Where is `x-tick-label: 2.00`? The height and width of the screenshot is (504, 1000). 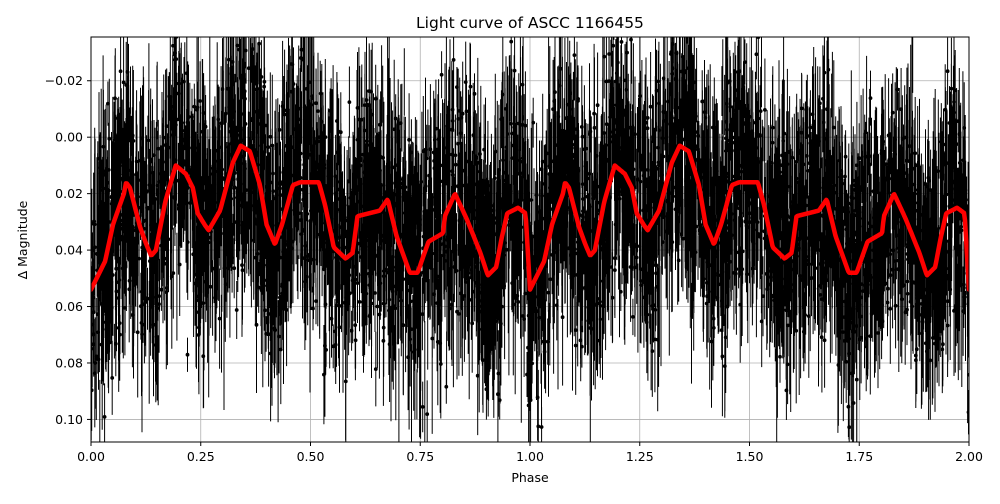
x-tick-label: 2.00 is located at coordinates (969, 456).